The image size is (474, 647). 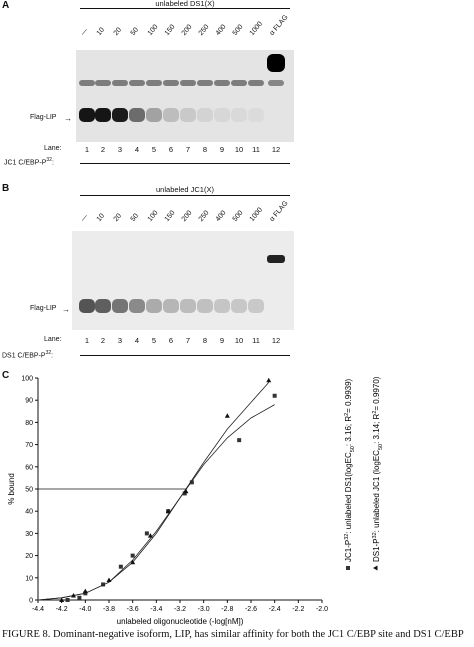 I want to click on x-tick-label: -3.0, so click(x=204, y=609).